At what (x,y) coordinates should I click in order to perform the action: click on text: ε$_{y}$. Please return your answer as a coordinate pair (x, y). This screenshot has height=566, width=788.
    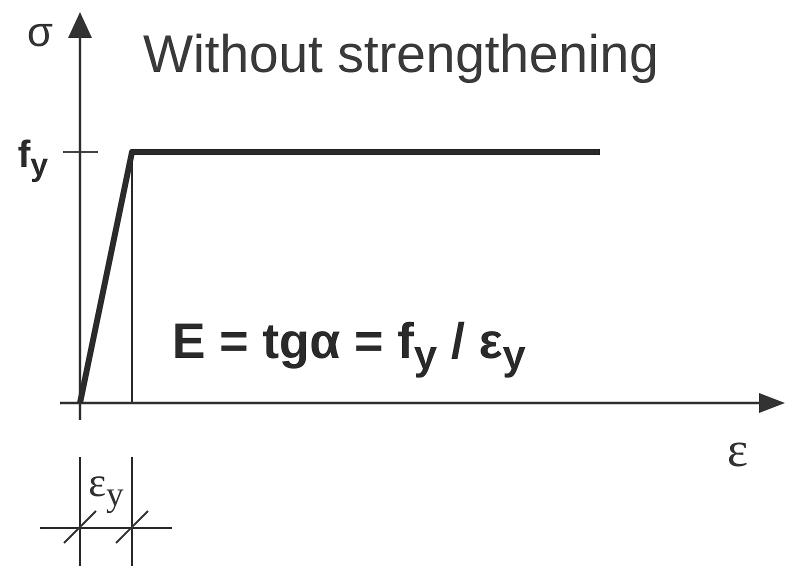
    Looking at the image, I should click on (106, 486).